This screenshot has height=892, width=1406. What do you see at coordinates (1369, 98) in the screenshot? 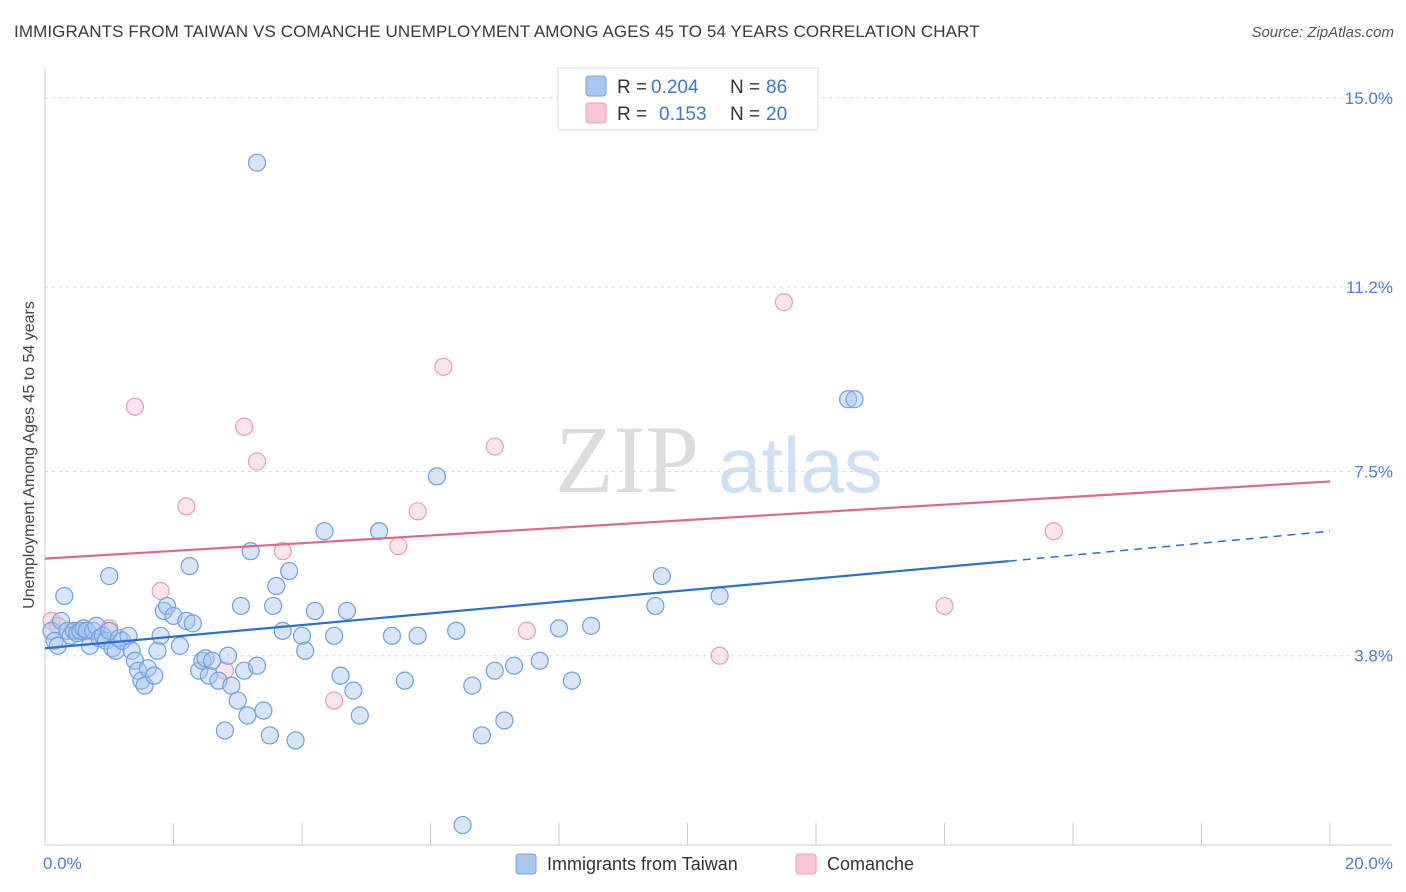
I see `y-tick-label-3: 15.0%` at bounding box center [1369, 98].